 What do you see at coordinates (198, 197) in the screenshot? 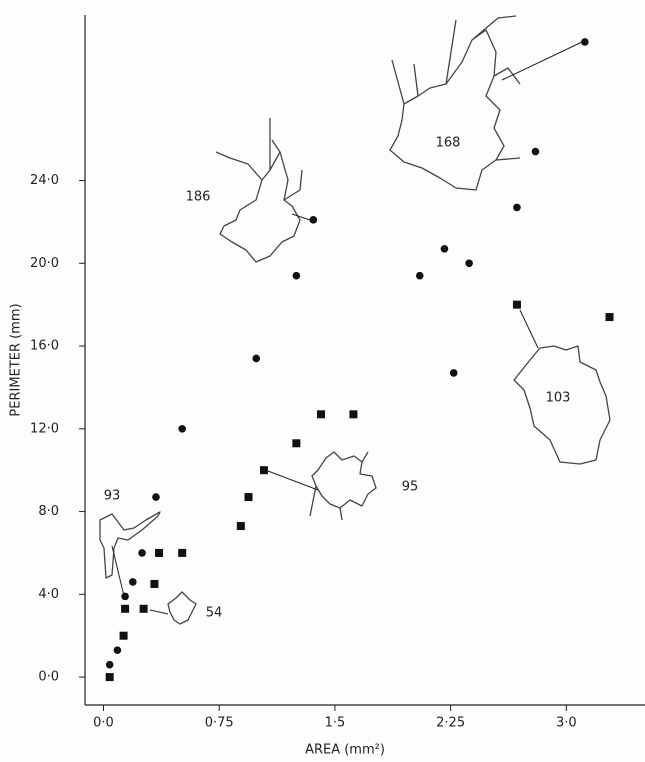
I see `cell-label: 186` at bounding box center [198, 197].